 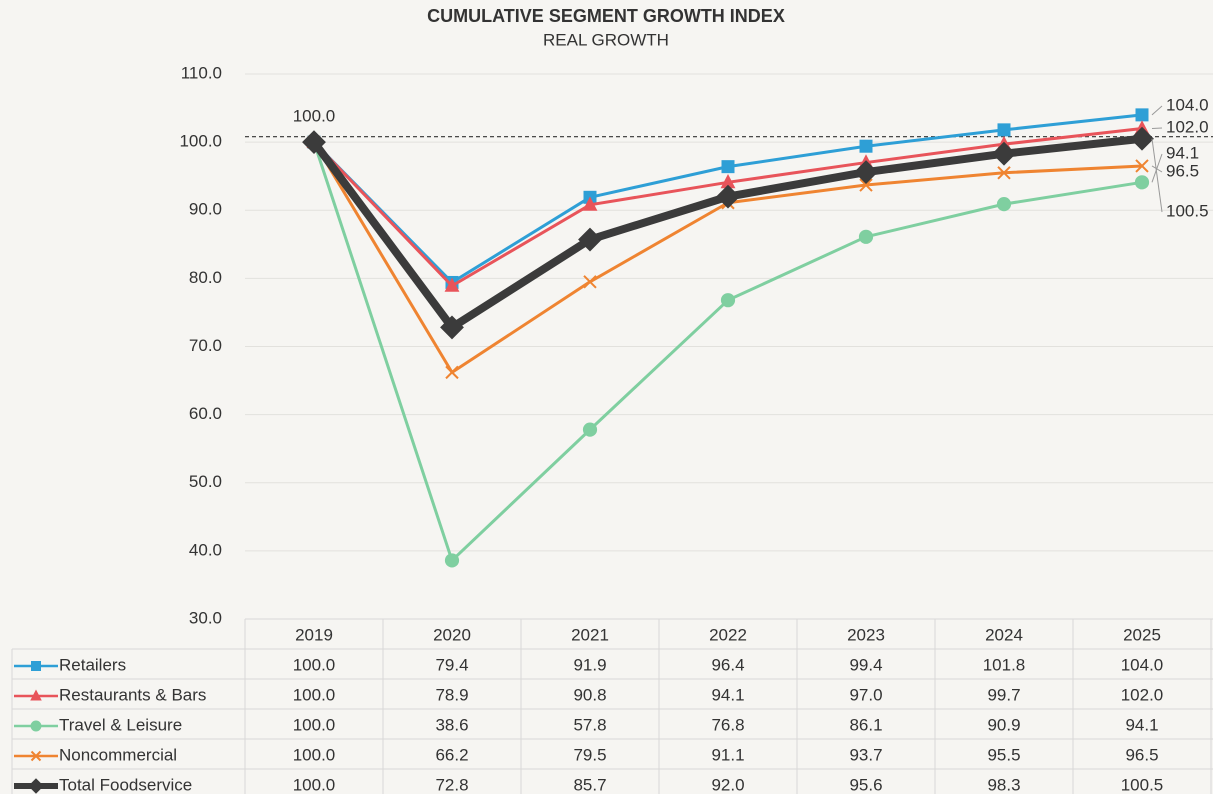 I want to click on legend-label: Travel & Leisure, so click(x=120, y=724).